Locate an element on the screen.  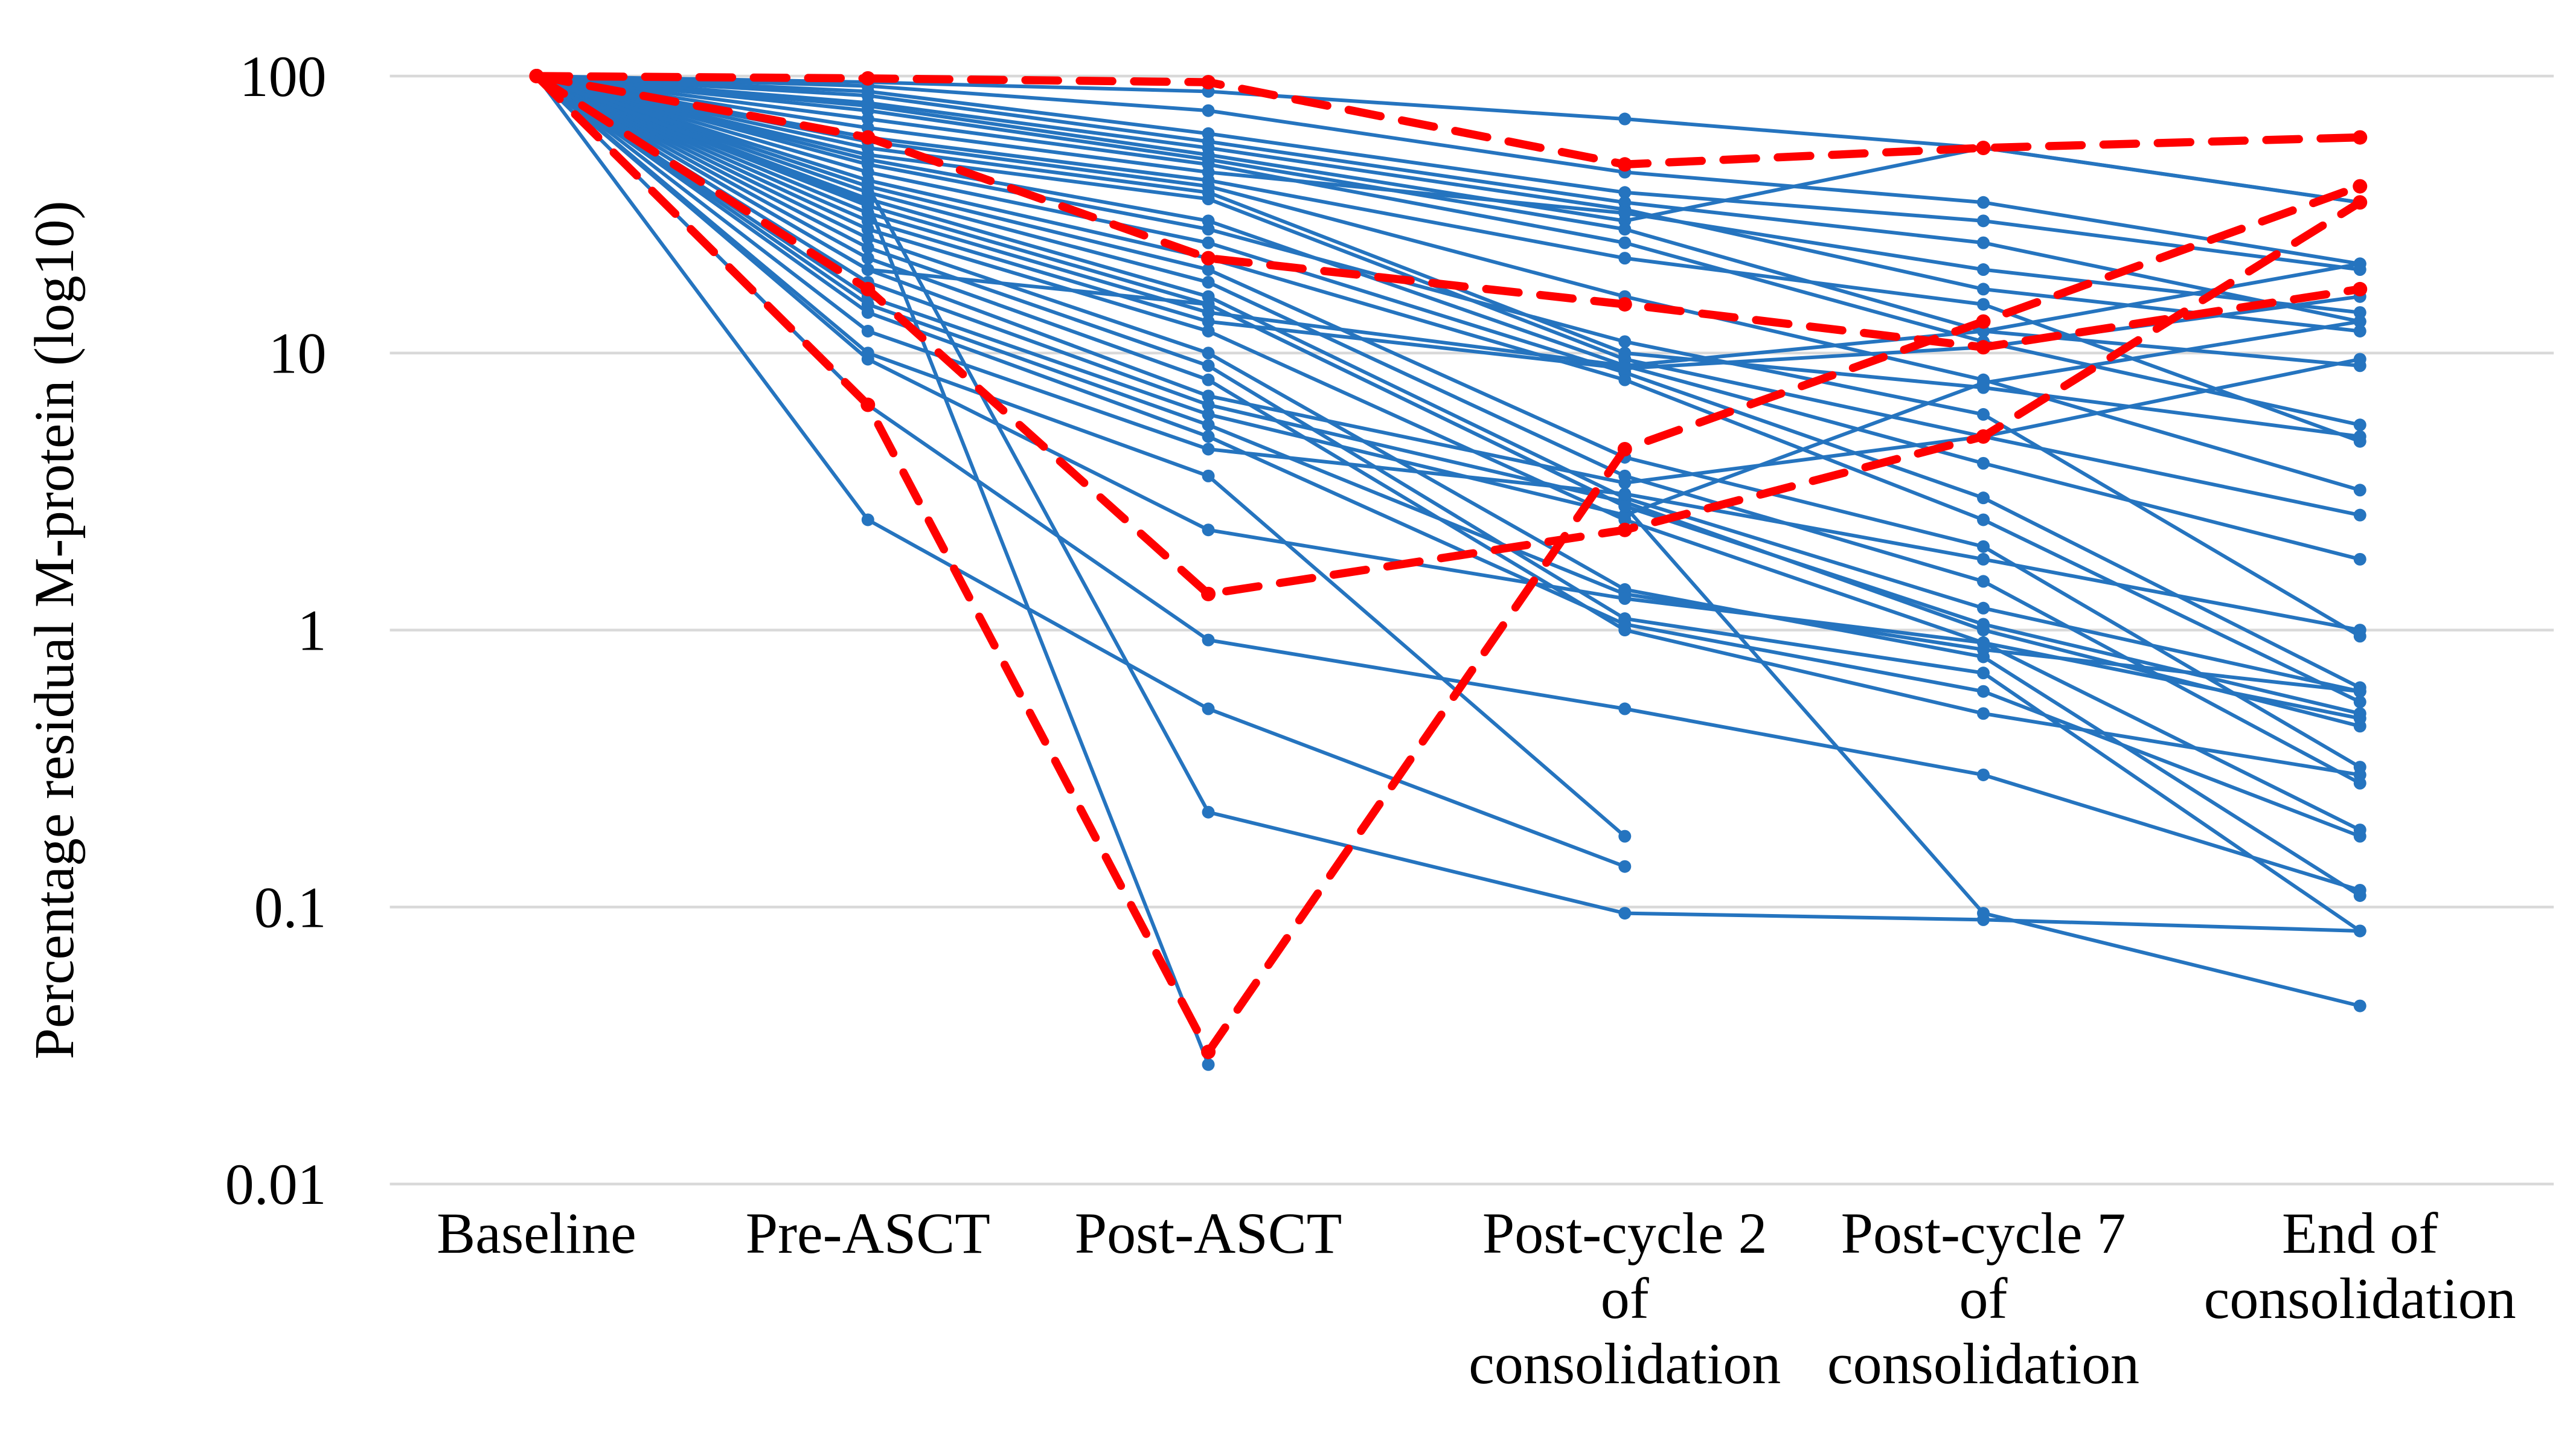
x-tick-label: End of consolidation is located at coordinates (2360, 1266).